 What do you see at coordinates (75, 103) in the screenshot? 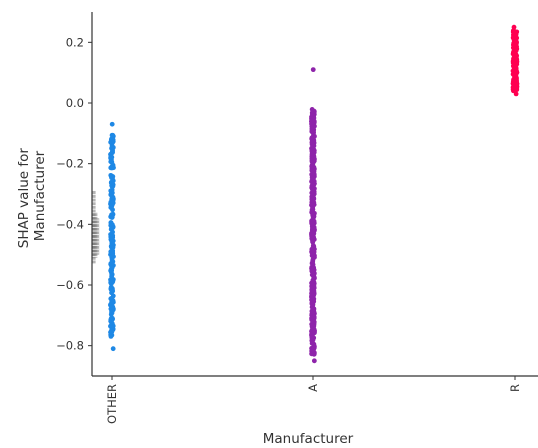
I see `y-tick-label: 0.0` at bounding box center [75, 103].